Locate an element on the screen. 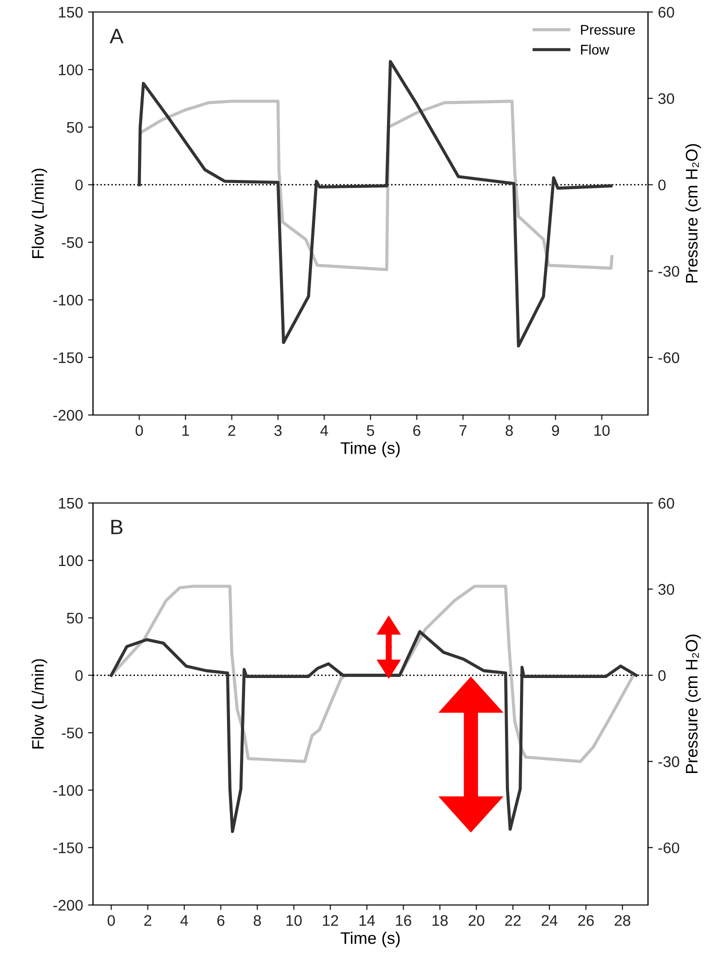  x-tick-label: 14 is located at coordinates (367, 920).